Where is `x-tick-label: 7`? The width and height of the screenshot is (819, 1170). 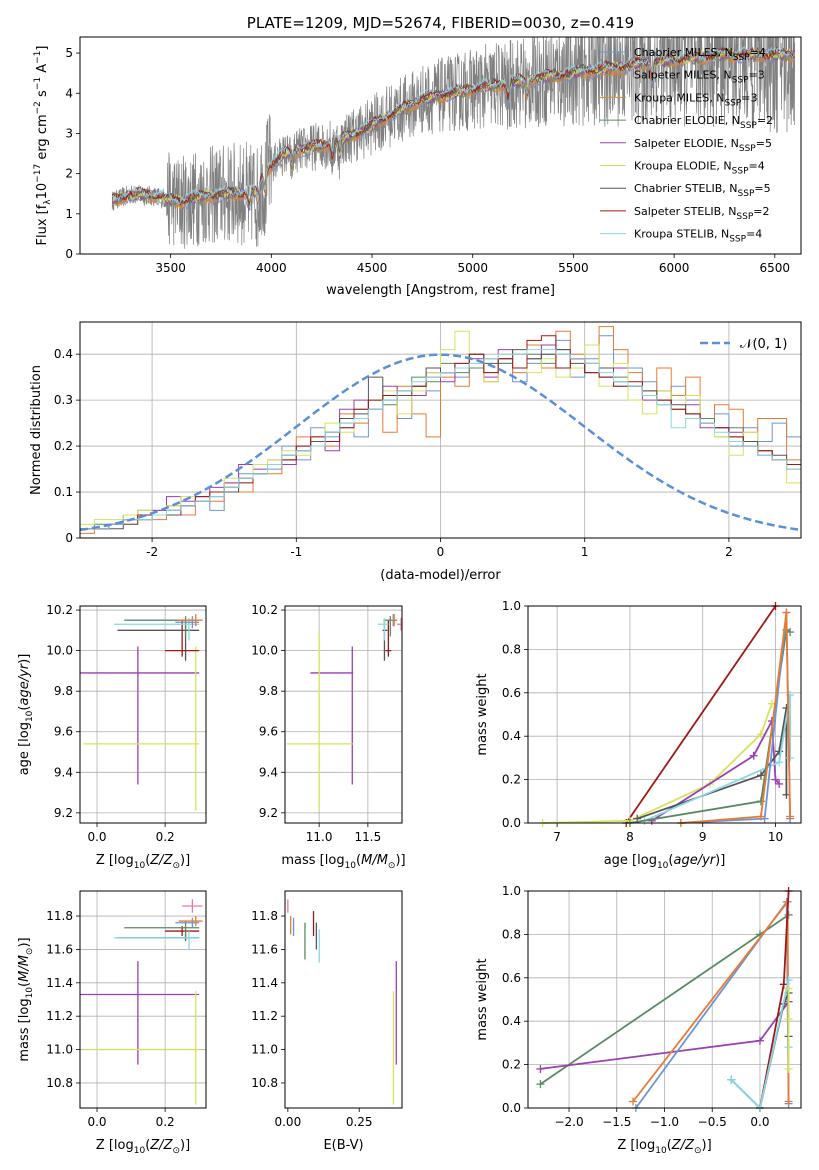 x-tick-label: 7 is located at coordinates (557, 837).